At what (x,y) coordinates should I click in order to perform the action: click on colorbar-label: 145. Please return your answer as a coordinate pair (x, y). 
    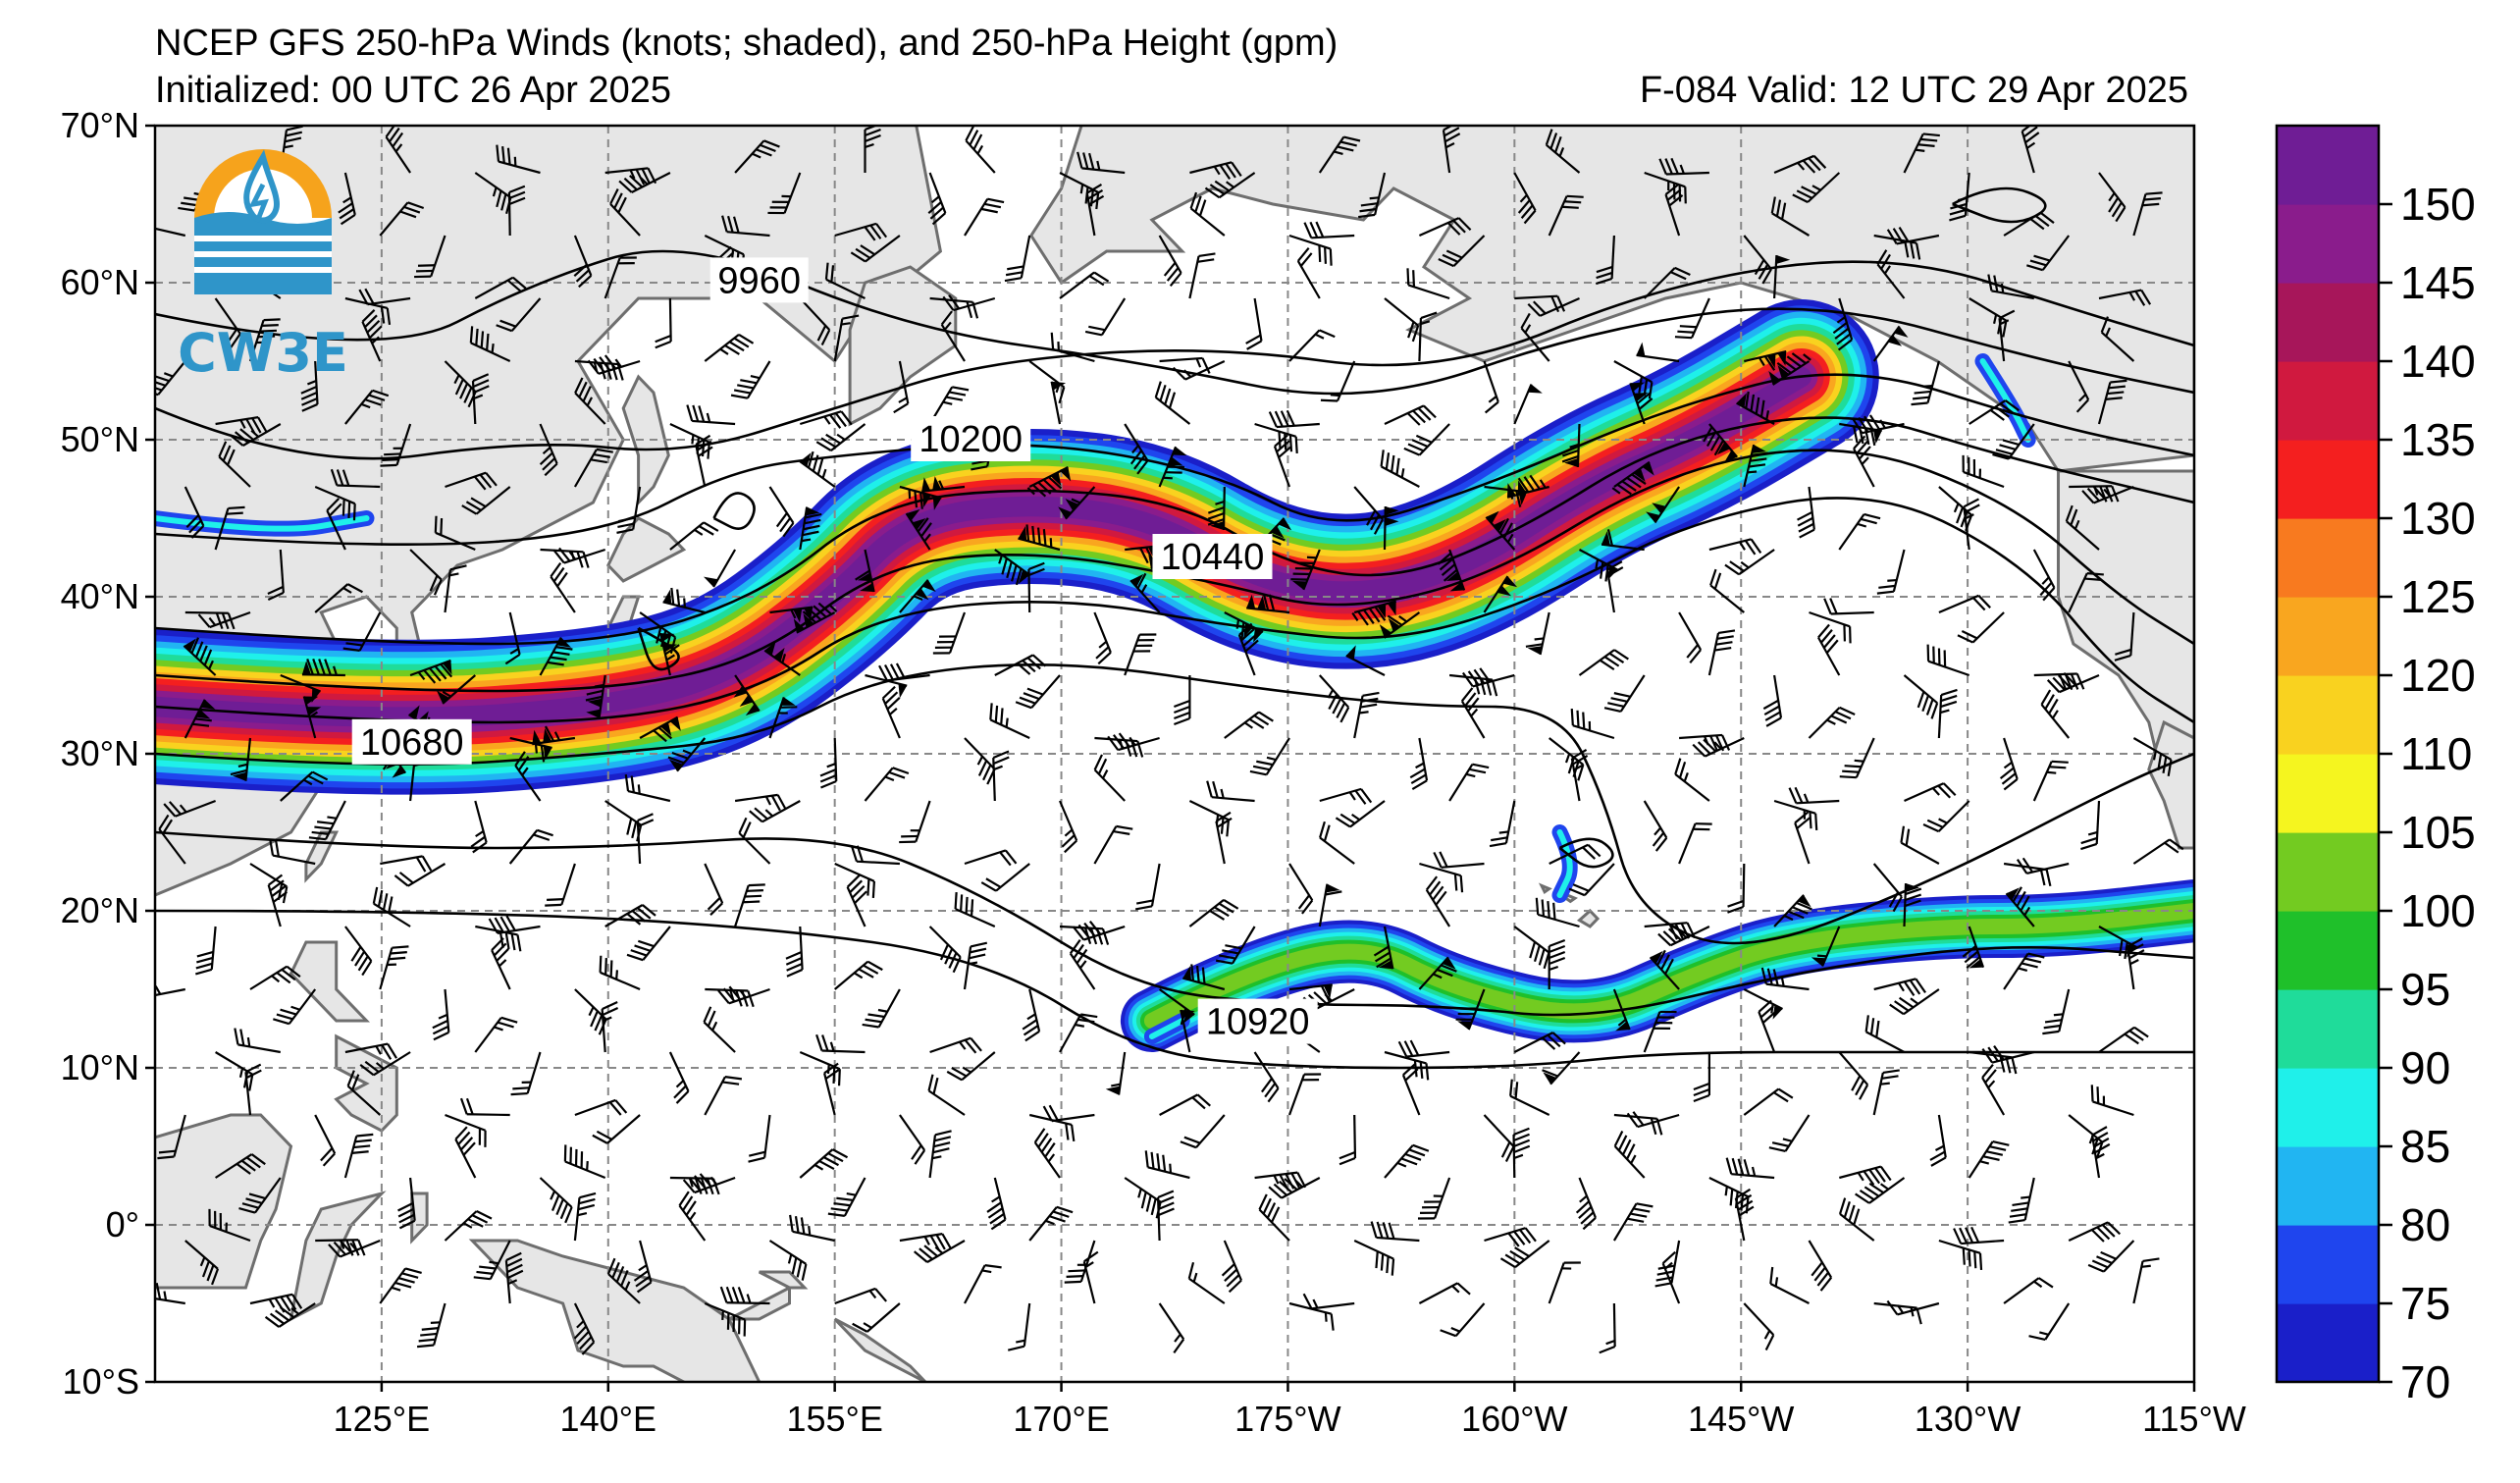
    Looking at the image, I should click on (2438, 283).